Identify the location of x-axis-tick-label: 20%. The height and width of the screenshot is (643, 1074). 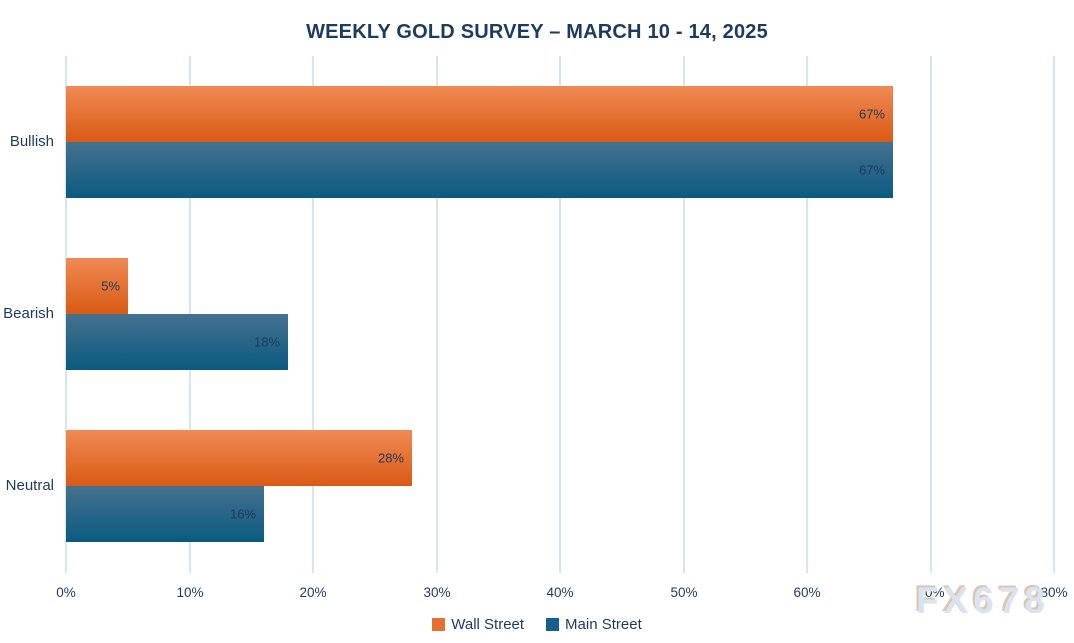
(313, 592).